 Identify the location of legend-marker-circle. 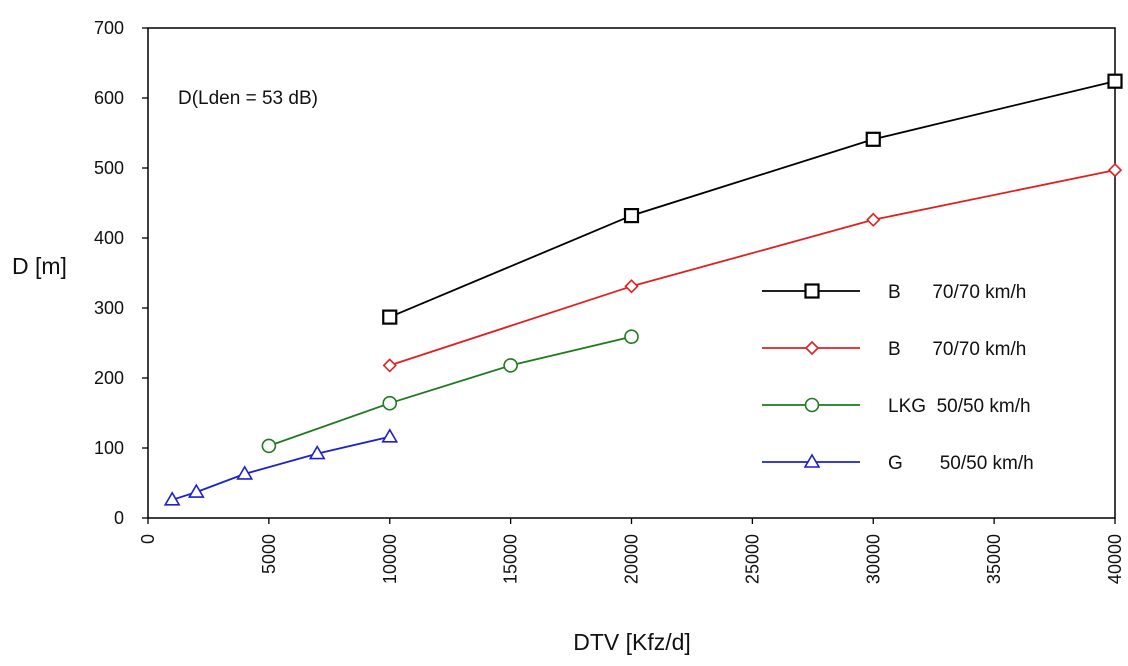
(812, 405).